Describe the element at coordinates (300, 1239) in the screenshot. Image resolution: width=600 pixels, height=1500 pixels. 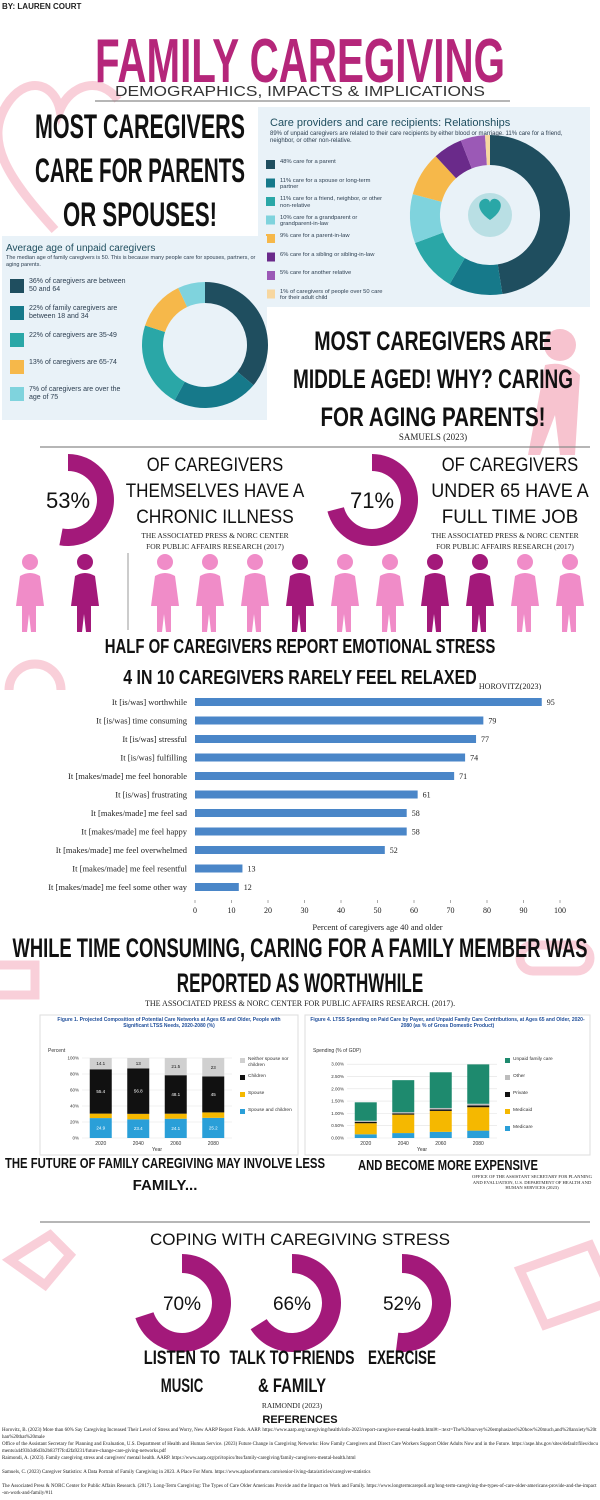
I see `section-title: COPING WITH CAREGIVING STRESS` at that location.